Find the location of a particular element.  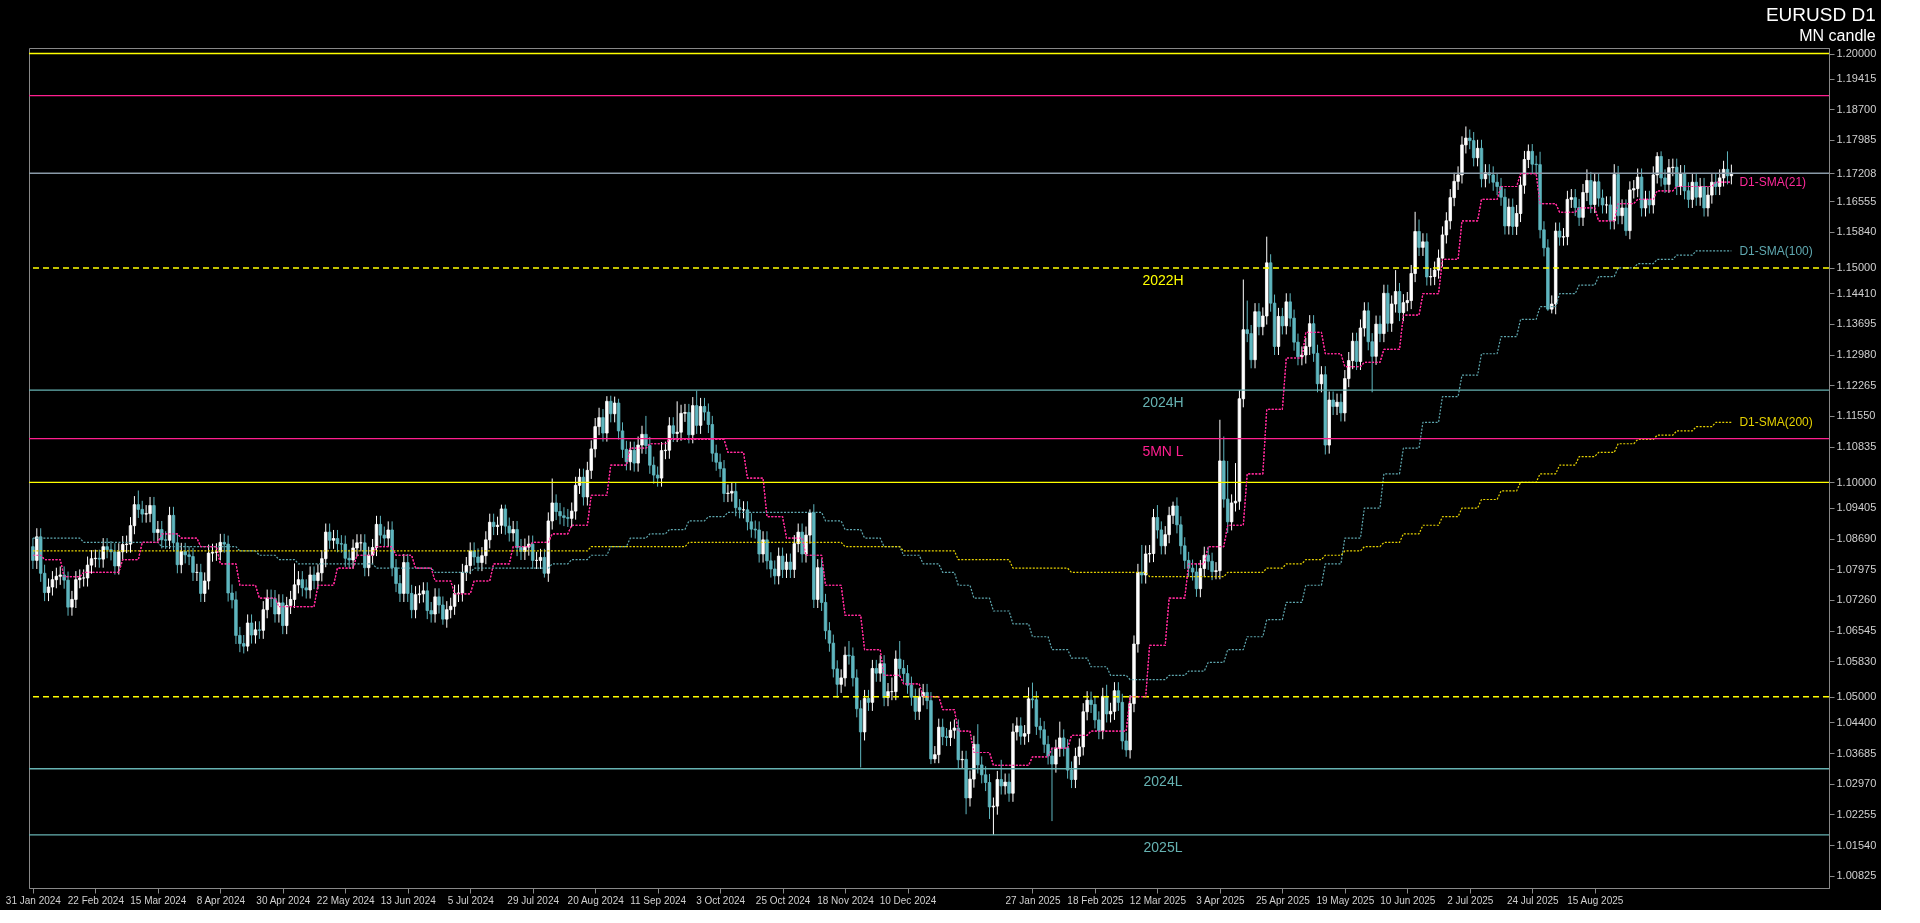

y-tick-label: 1.18700 is located at coordinates (1856, 108).